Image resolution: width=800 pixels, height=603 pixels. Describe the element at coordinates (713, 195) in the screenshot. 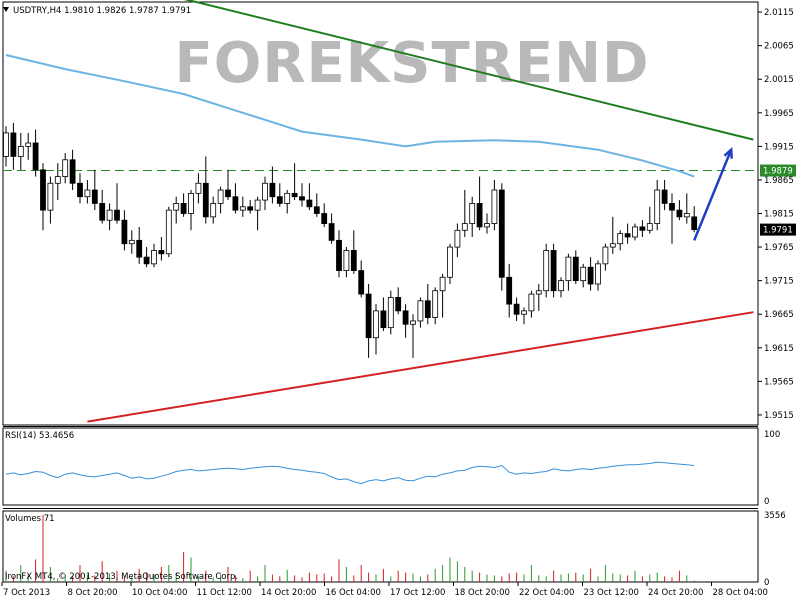

I see `trend-arrow` at that location.